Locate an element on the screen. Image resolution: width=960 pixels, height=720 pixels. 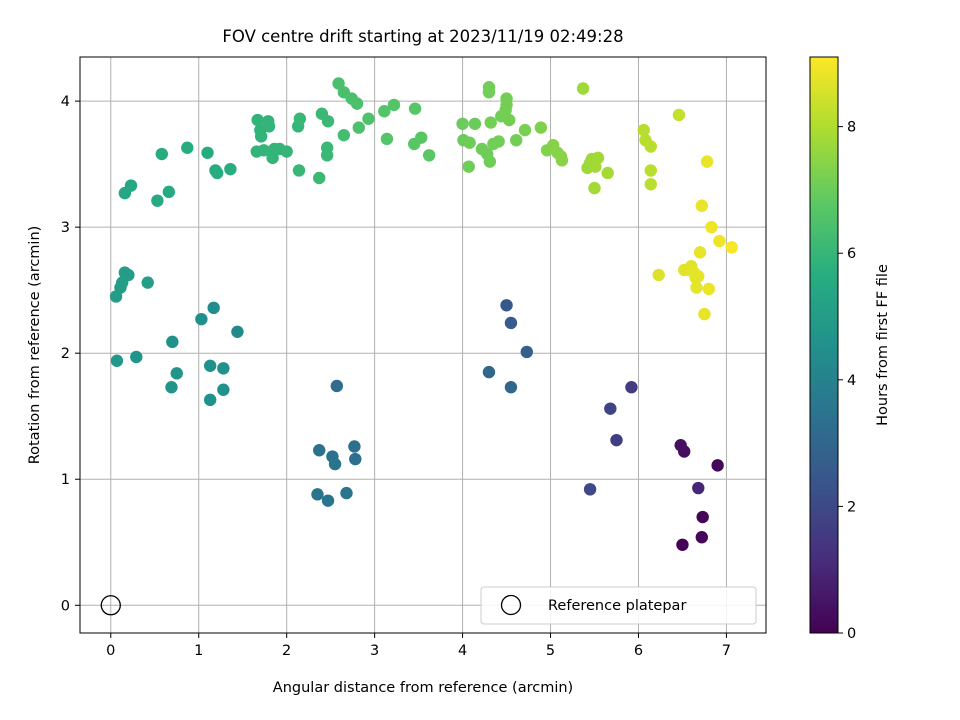
x-tick-label: 6 is located at coordinates (638, 651).